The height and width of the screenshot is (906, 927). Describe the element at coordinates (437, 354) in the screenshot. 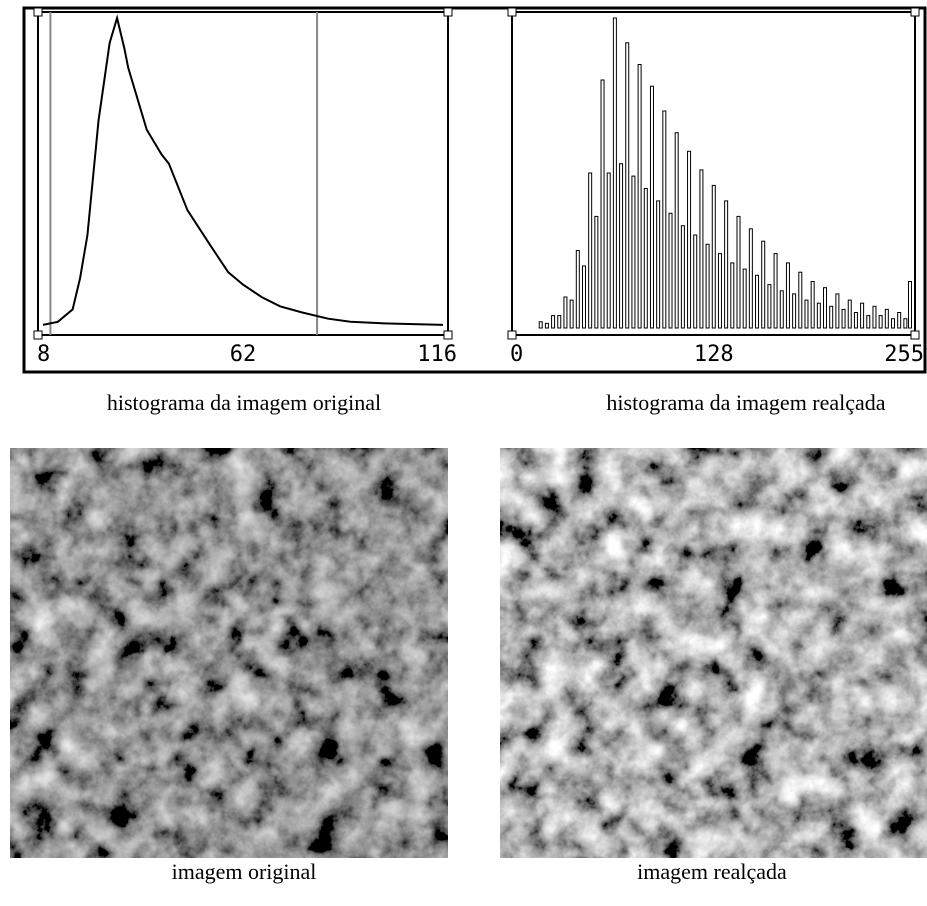

I see `x-tick-label: 116` at that location.